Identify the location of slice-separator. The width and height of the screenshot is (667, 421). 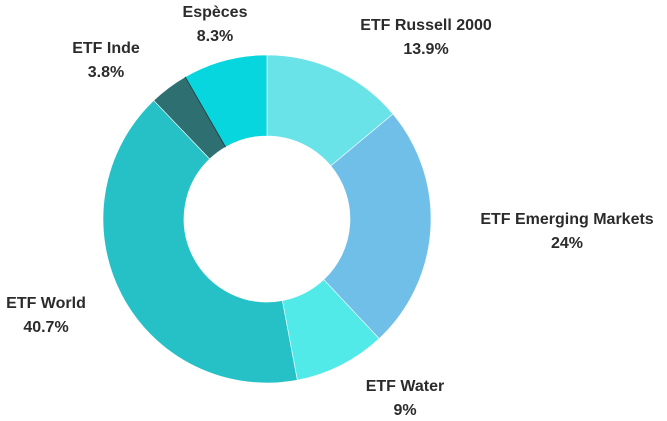
(205, 112).